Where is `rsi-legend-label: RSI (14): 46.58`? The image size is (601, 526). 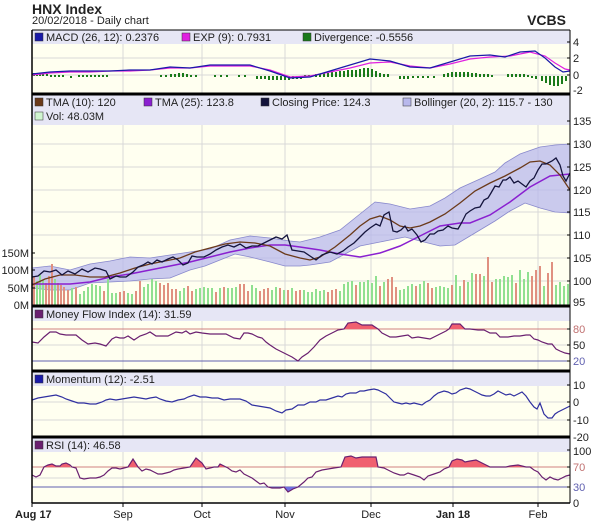
rsi-legend-label: RSI (14): 46.58 is located at coordinates (83, 446).